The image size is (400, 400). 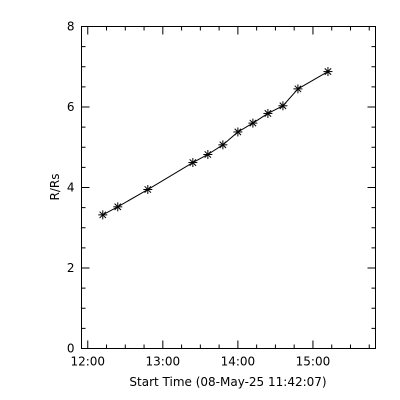 What do you see at coordinates (55, 187) in the screenshot?
I see `y-axis-title: R/Rs` at bounding box center [55, 187].